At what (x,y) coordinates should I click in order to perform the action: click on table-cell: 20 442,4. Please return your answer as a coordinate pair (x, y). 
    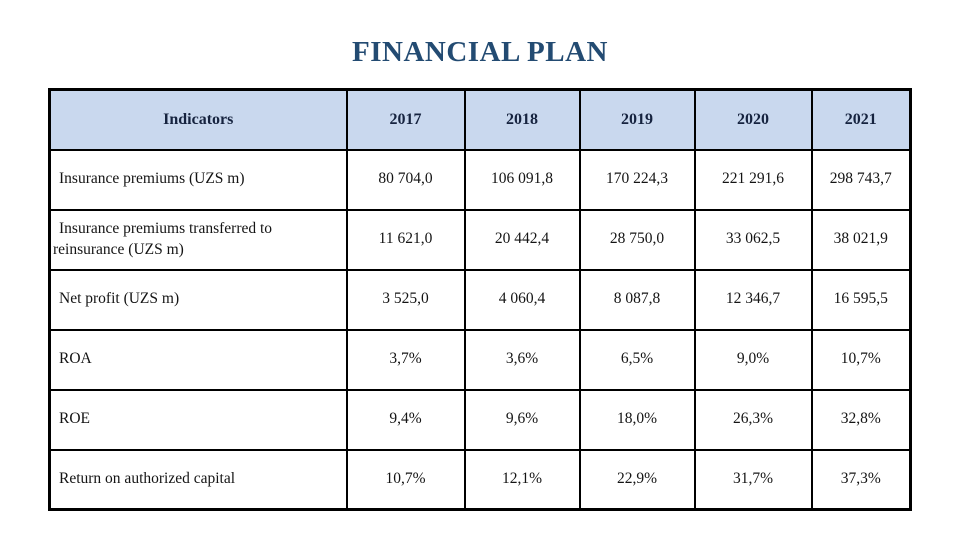
    Looking at the image, I should click on (522, 239).